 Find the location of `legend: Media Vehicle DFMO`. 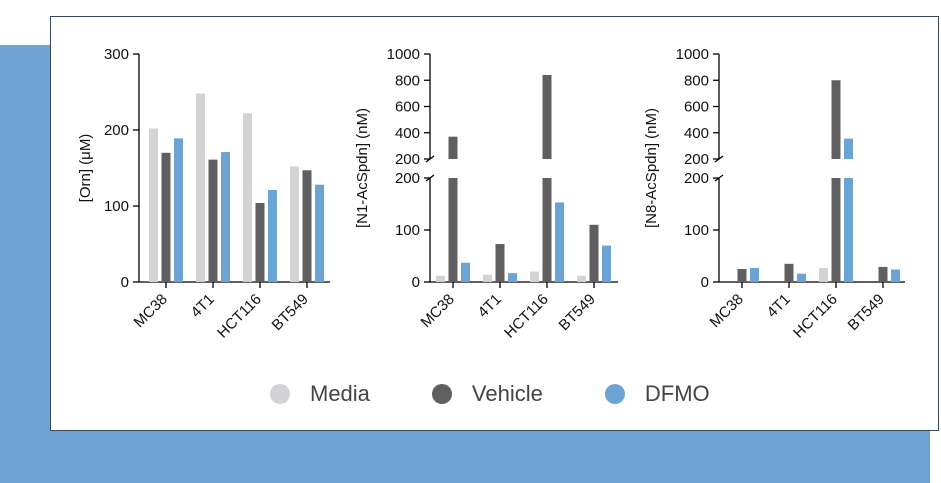

legend: Media Vehicle DFMO is located at coordinates (490, 394).